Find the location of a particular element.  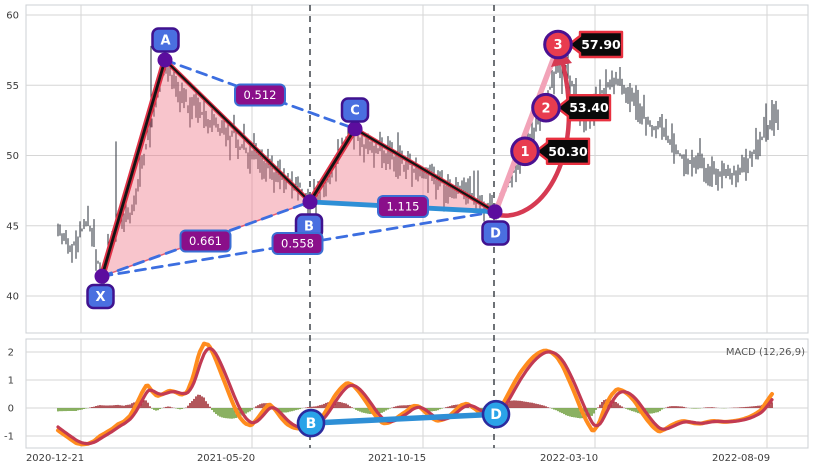

label-text: B is located at coordinates (309, 227).